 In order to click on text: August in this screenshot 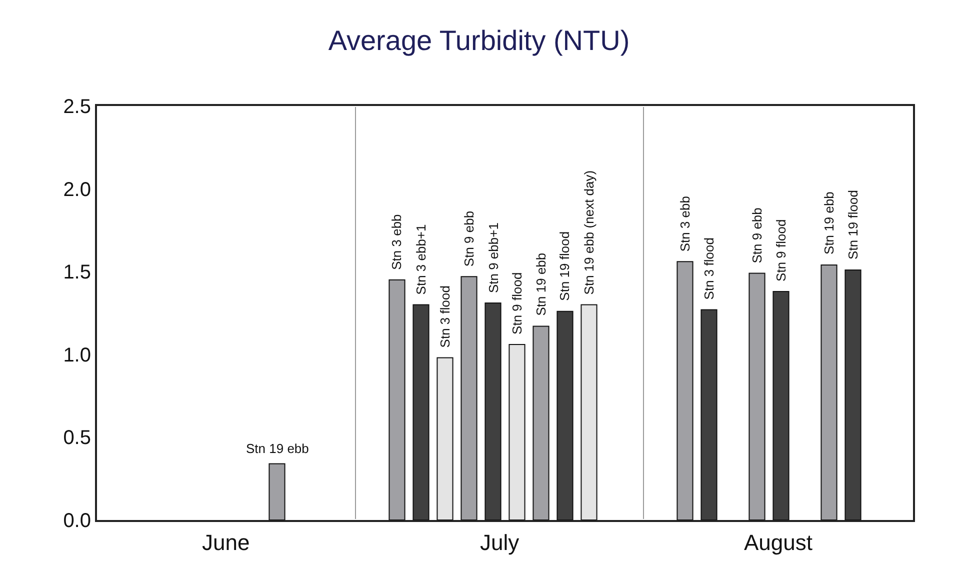, I will do `click(778, 542)`.